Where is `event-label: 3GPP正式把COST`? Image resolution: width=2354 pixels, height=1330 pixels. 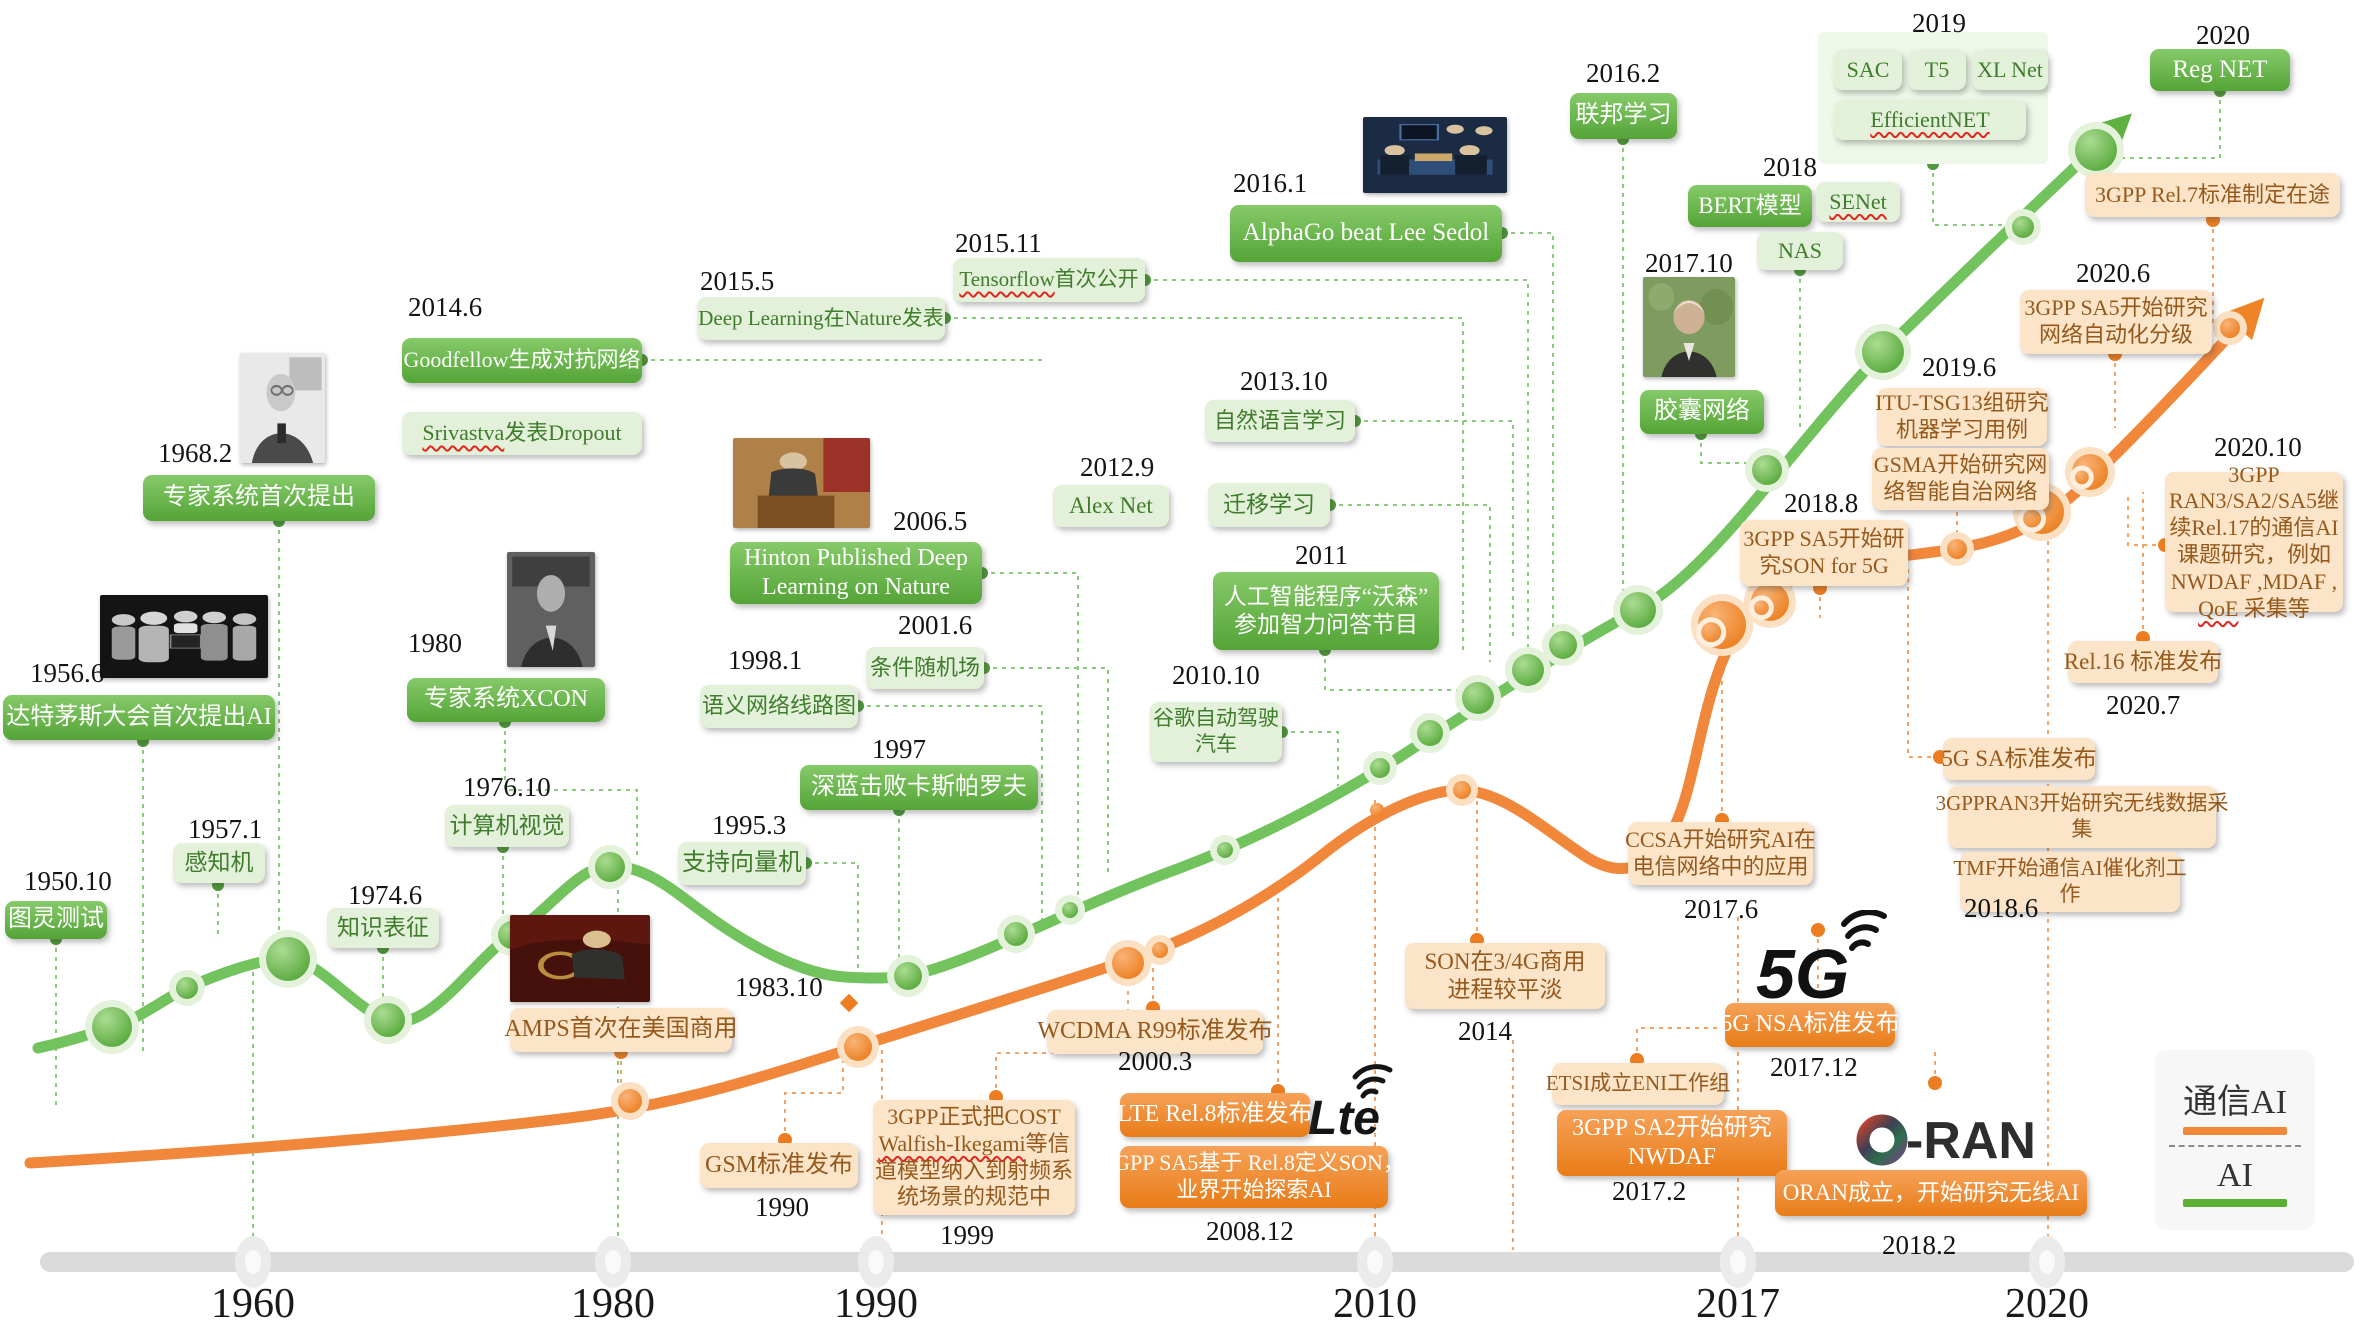
event-label: 3GPP正式把COST is located at coordinates (974, 1116).